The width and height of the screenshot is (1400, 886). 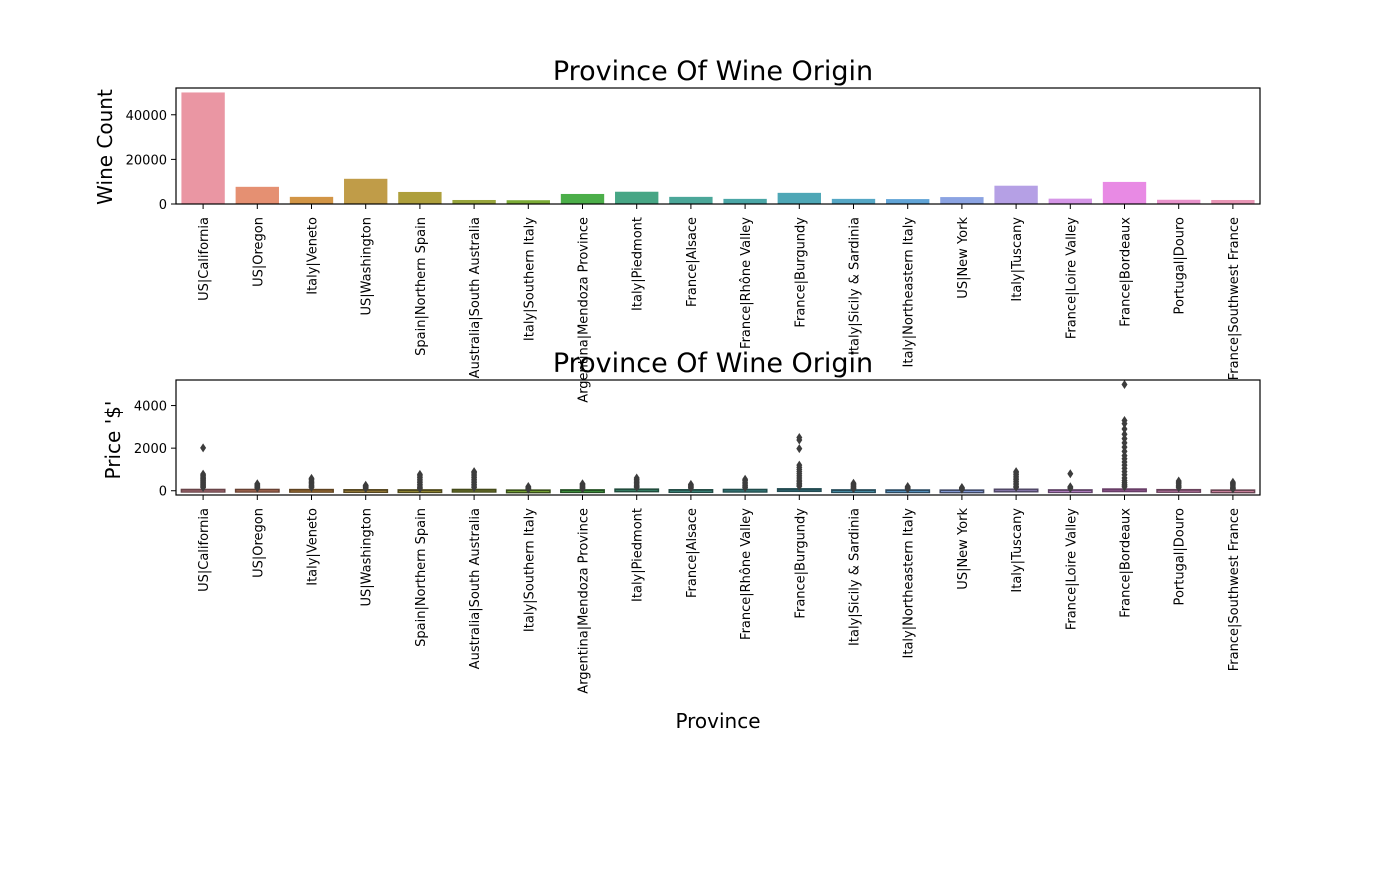 What do you see at coordinates (204, 550) in the screenshot?
I see `box-chart-x-tick-label: US|California` at bounding box center [204, 550].